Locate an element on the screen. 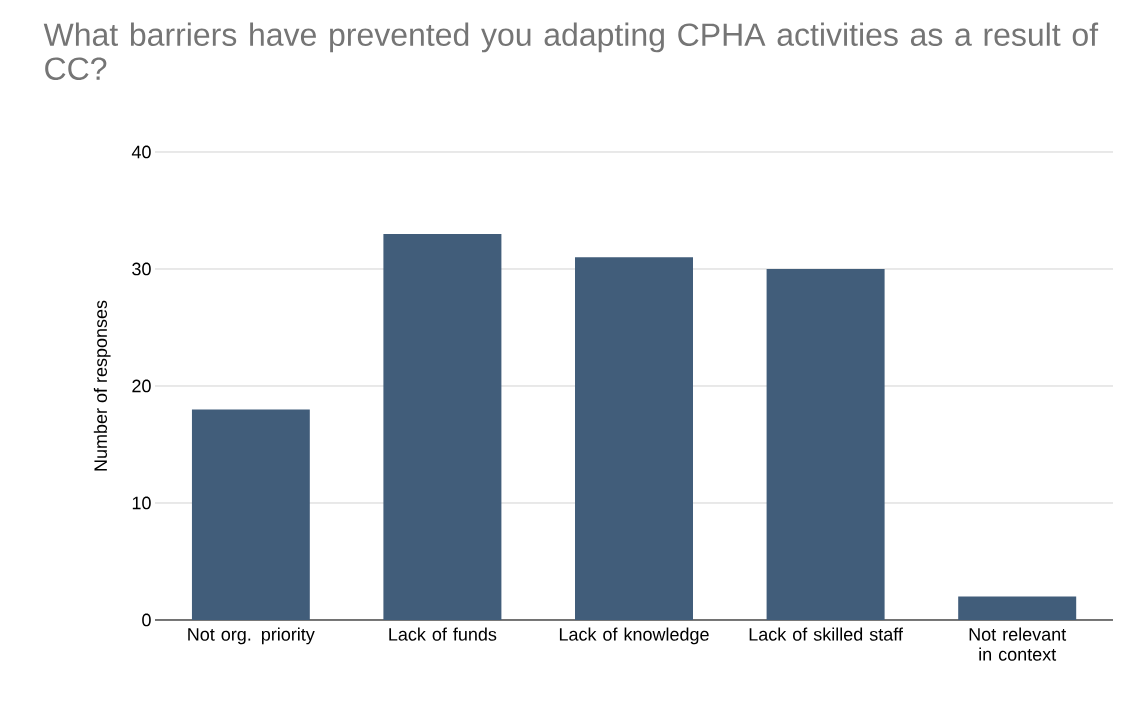 The width and height of the screenshot is (1138, 709). x-tick-label: Lack of knowledge is located at coordinates (634, 636).